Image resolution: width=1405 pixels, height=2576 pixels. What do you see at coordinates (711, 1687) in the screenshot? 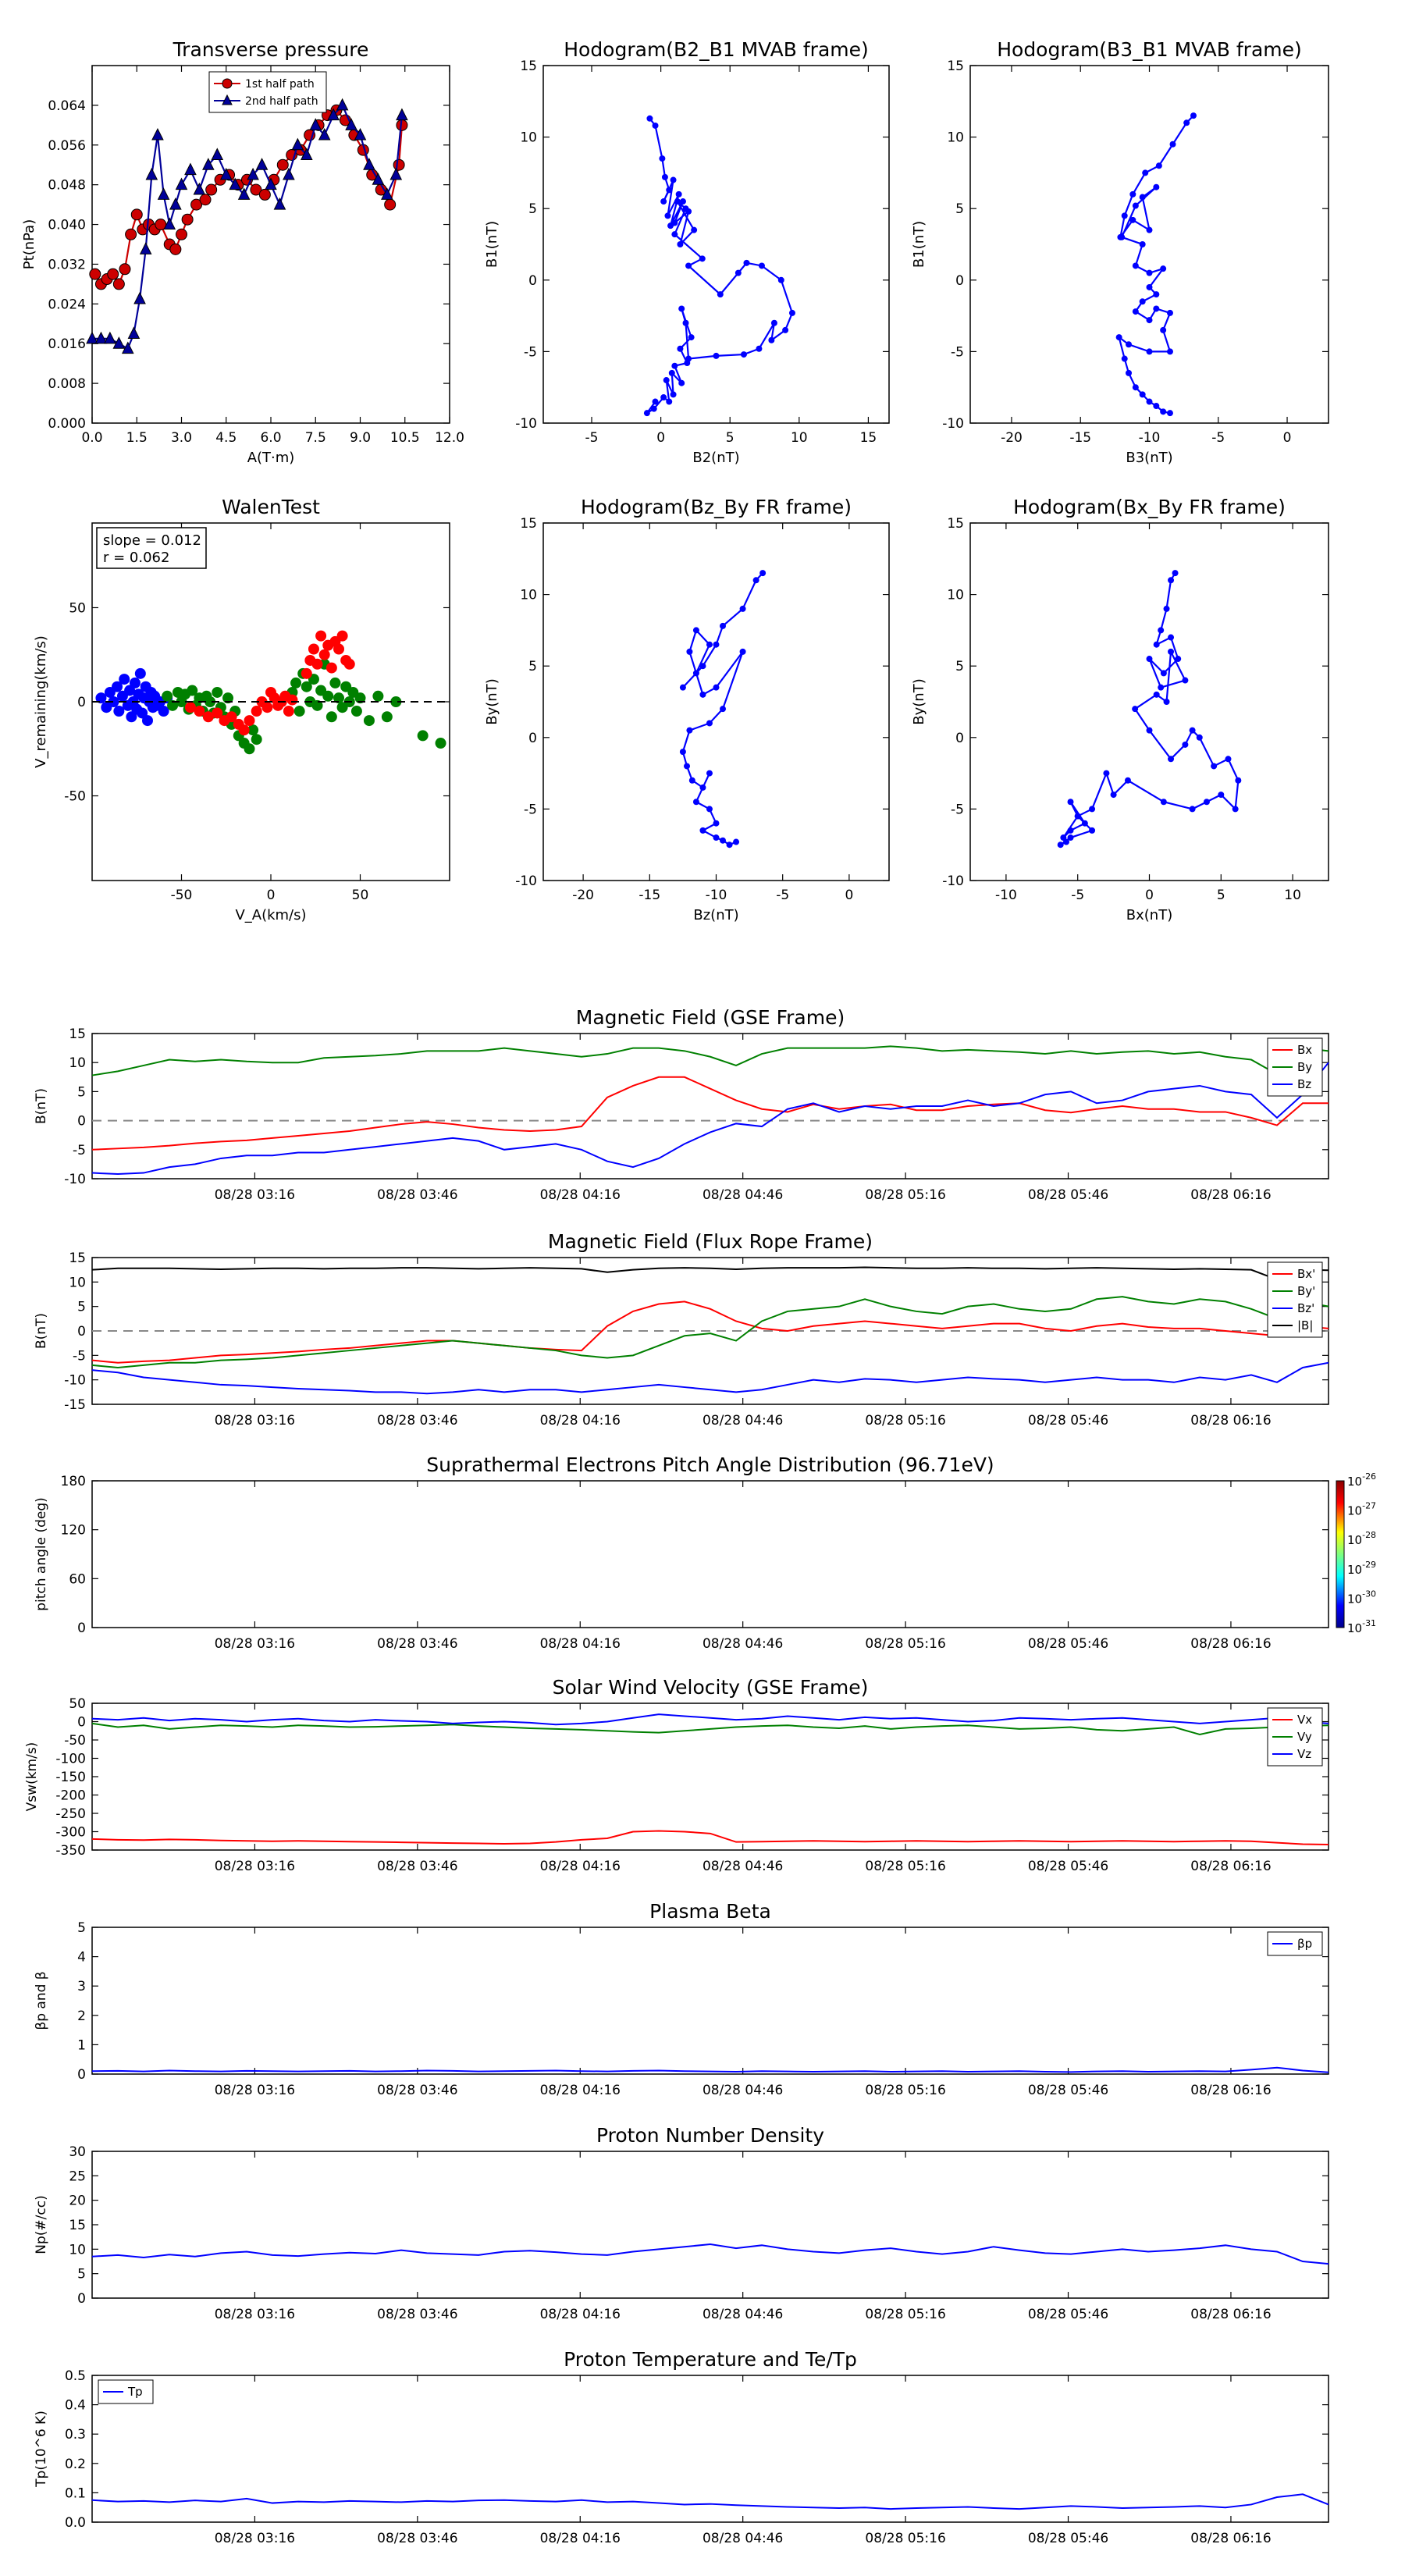
I see `vsw-title: Solar Wind Velocity (GSE Frame)` at bounding box center [711, 1687].